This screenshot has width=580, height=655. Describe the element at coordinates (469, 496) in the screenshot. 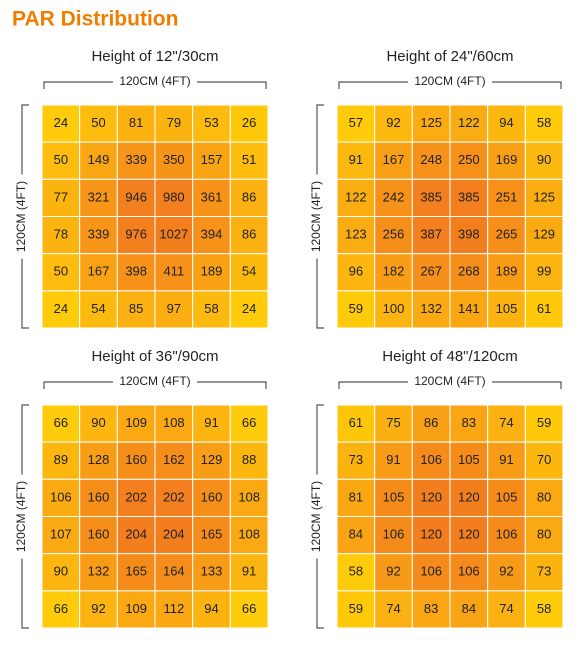

I see `cell-value: 120` at that location.